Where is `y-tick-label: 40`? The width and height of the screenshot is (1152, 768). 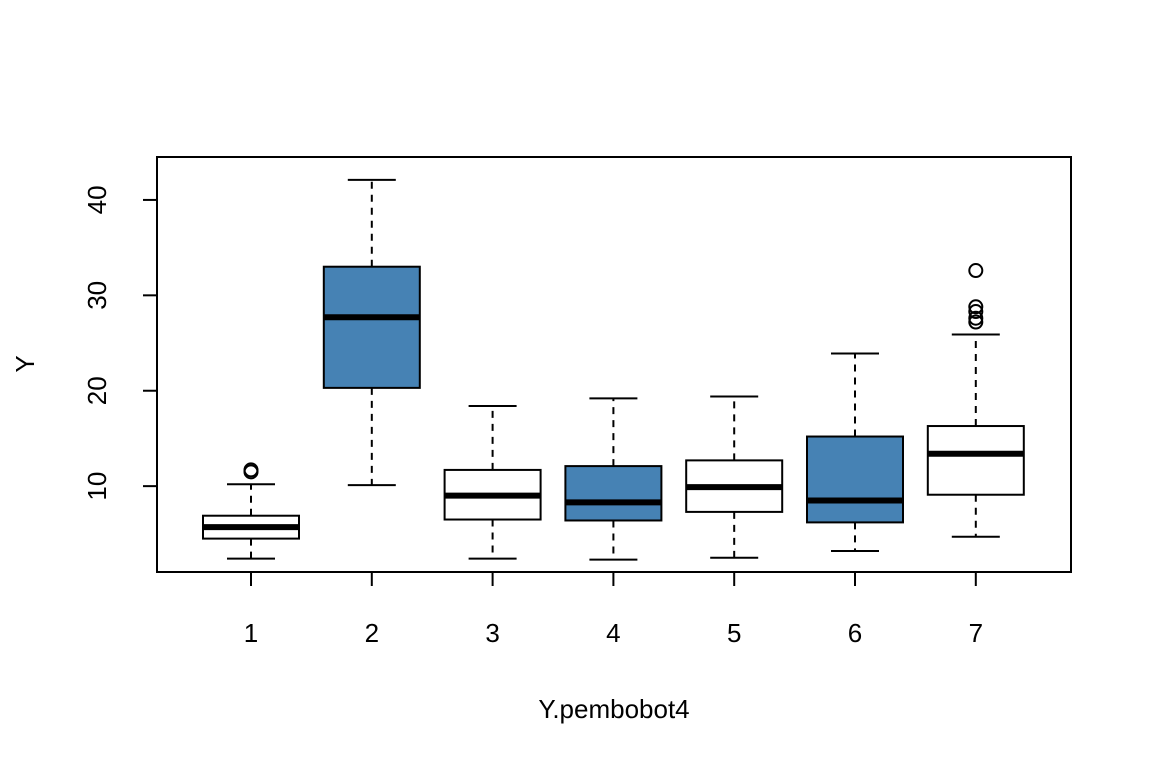
y-tick-label: 40 is located at coordinates (97, 199).